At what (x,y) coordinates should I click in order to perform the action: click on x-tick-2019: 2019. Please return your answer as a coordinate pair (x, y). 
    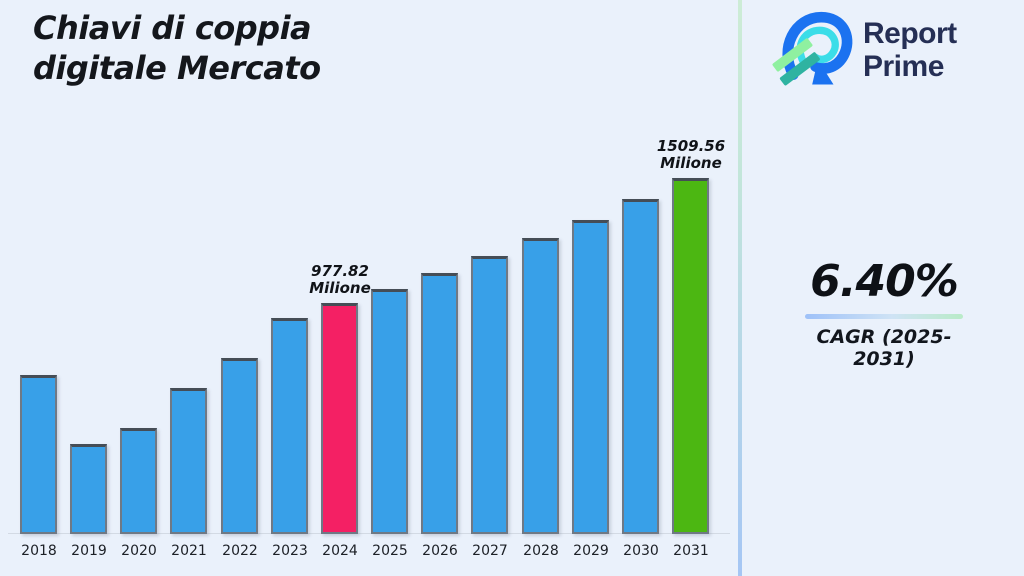
    Looking at the image, I should click on (89, 551).